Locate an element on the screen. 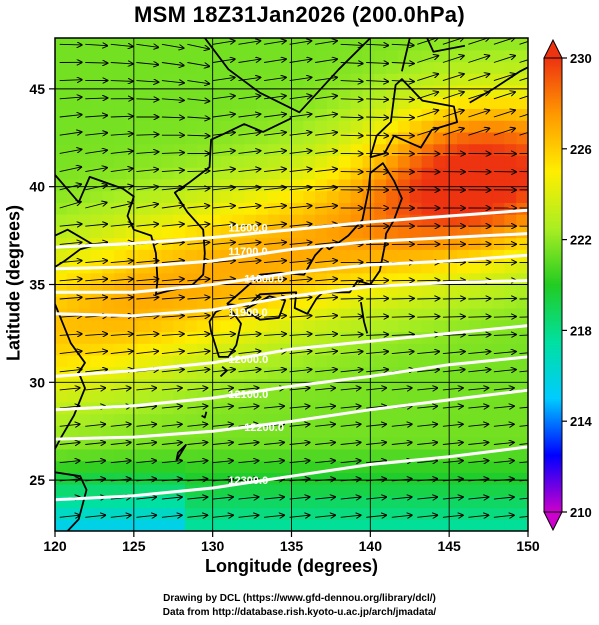 The height and width of the screenshot is (625, 599). x-tick-label: 135 is located at coordinates (292, 546).